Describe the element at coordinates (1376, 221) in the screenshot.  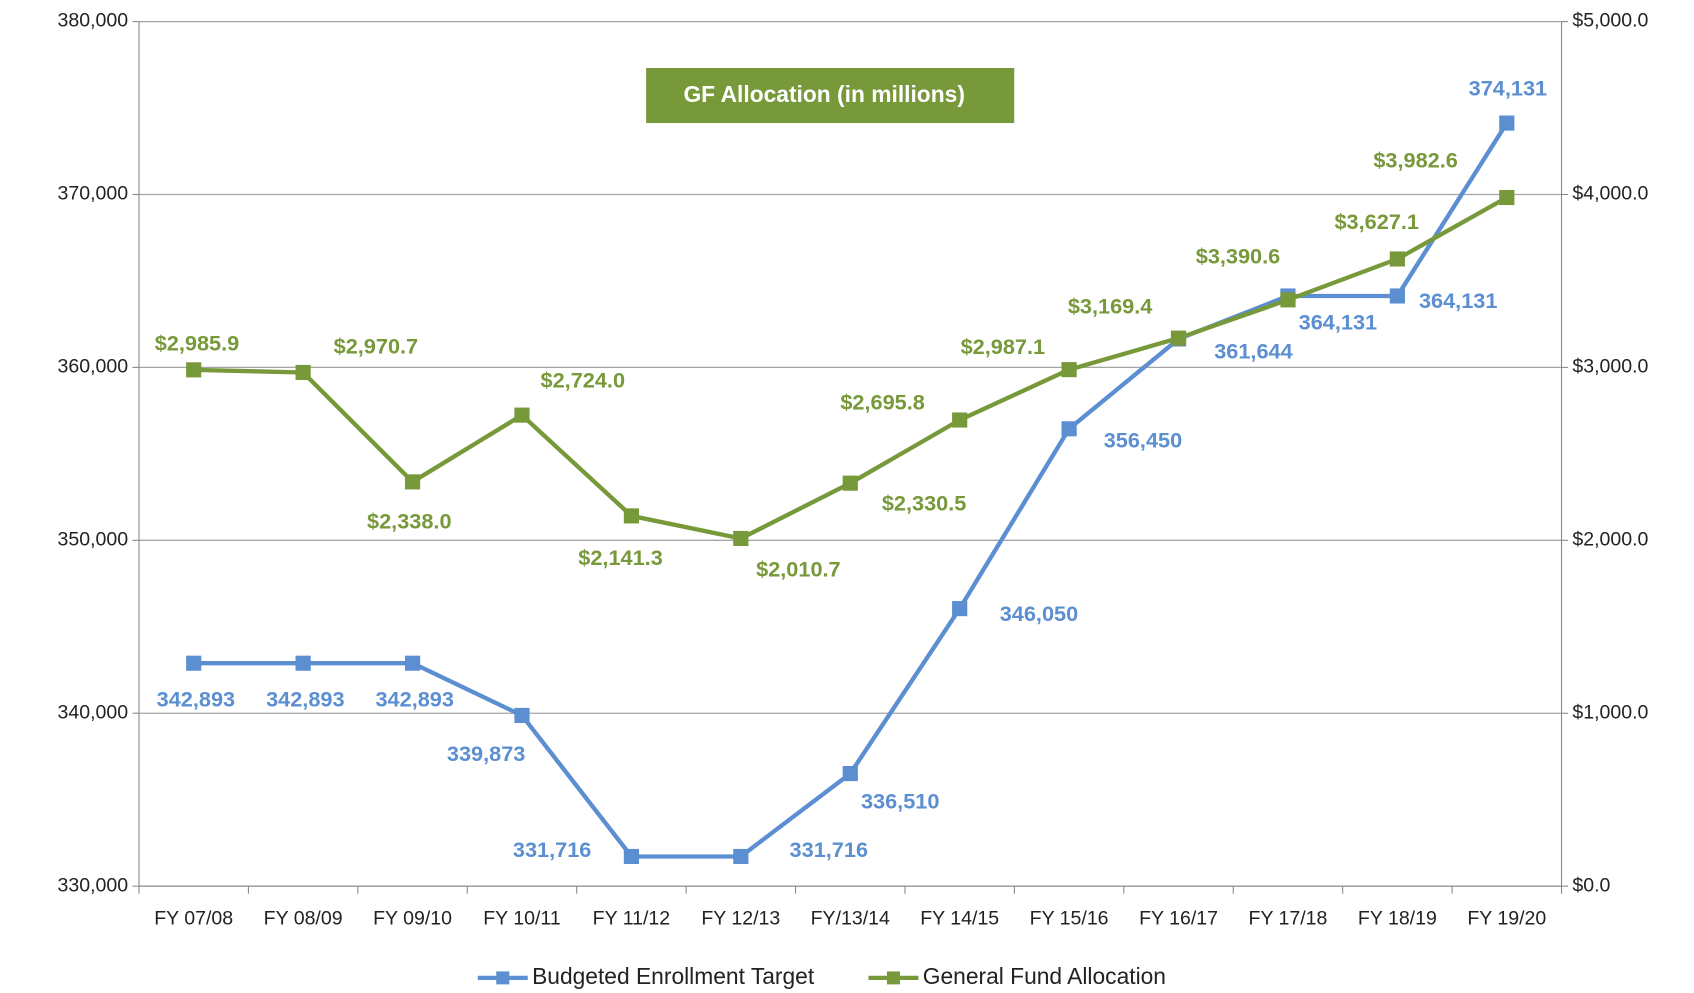
I see `value-label: $3,627.1` at that location.